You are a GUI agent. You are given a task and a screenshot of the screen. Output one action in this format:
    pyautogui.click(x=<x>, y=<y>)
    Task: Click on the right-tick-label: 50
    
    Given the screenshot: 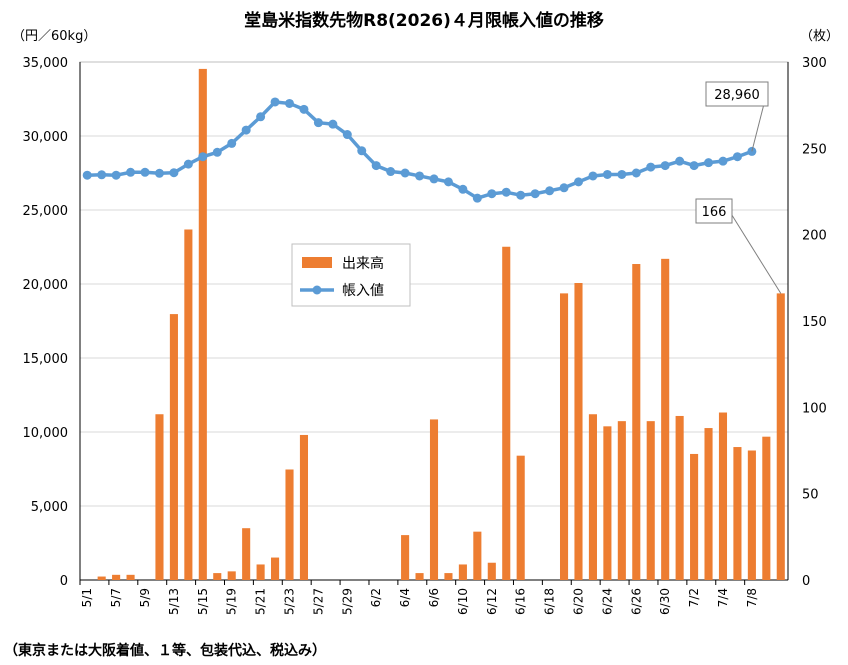 What is the action you would take?
    pyautogui.click(x=810, y=495)
    